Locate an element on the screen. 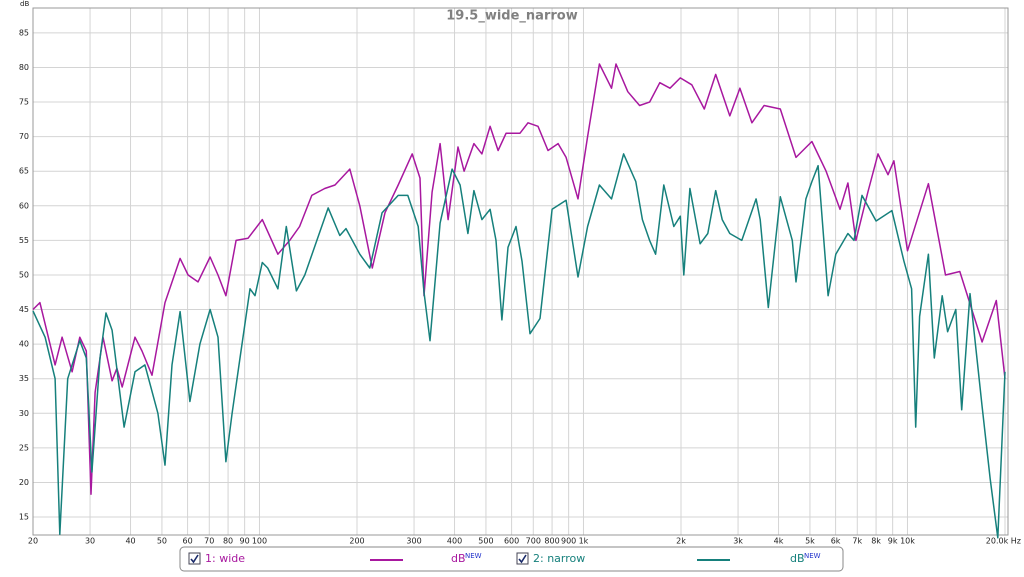 The image size is (1024, 577). x-tick-label: 30 is located at coordinates (90, 541).